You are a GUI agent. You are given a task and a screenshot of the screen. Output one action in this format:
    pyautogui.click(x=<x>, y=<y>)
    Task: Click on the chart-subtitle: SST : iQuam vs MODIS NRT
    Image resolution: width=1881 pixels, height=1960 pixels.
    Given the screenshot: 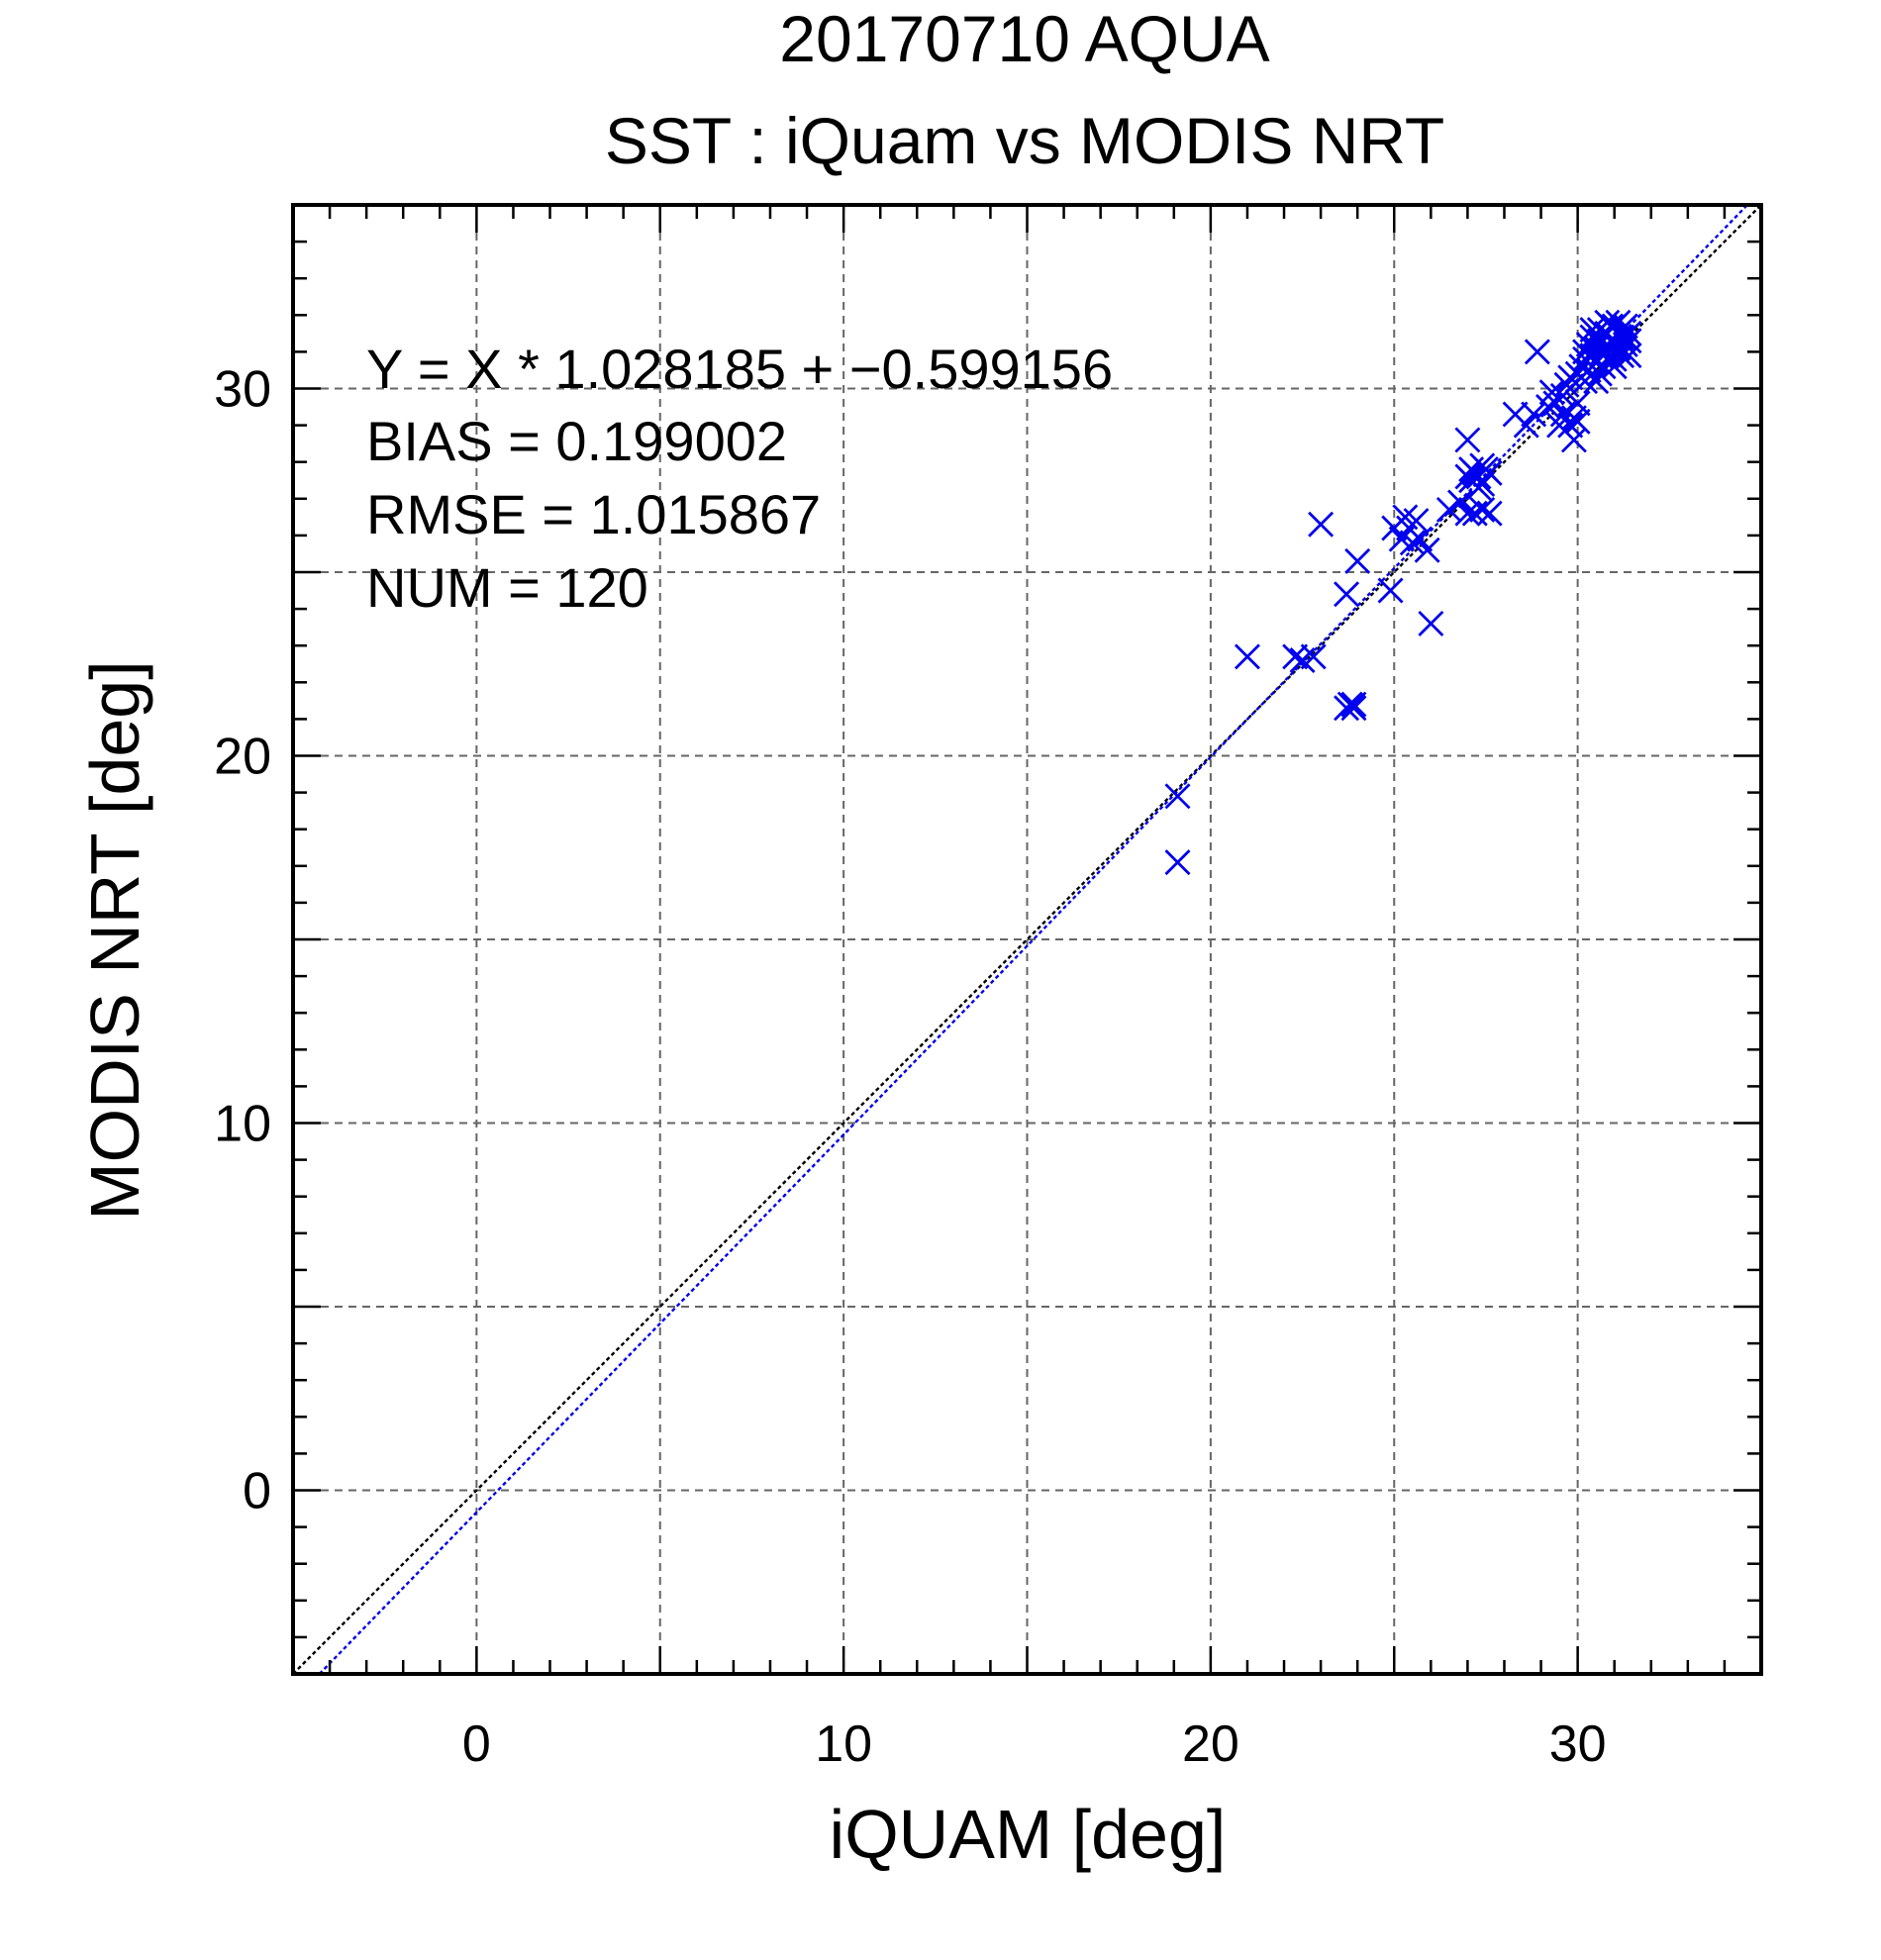 What is the action you would take?
    pyautogui.click(x=1025, y=140)
    